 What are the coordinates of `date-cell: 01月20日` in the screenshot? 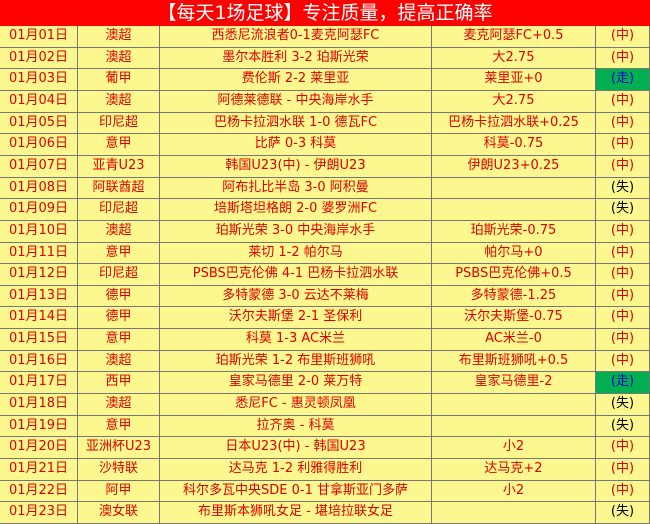 It's located at (39, 448).